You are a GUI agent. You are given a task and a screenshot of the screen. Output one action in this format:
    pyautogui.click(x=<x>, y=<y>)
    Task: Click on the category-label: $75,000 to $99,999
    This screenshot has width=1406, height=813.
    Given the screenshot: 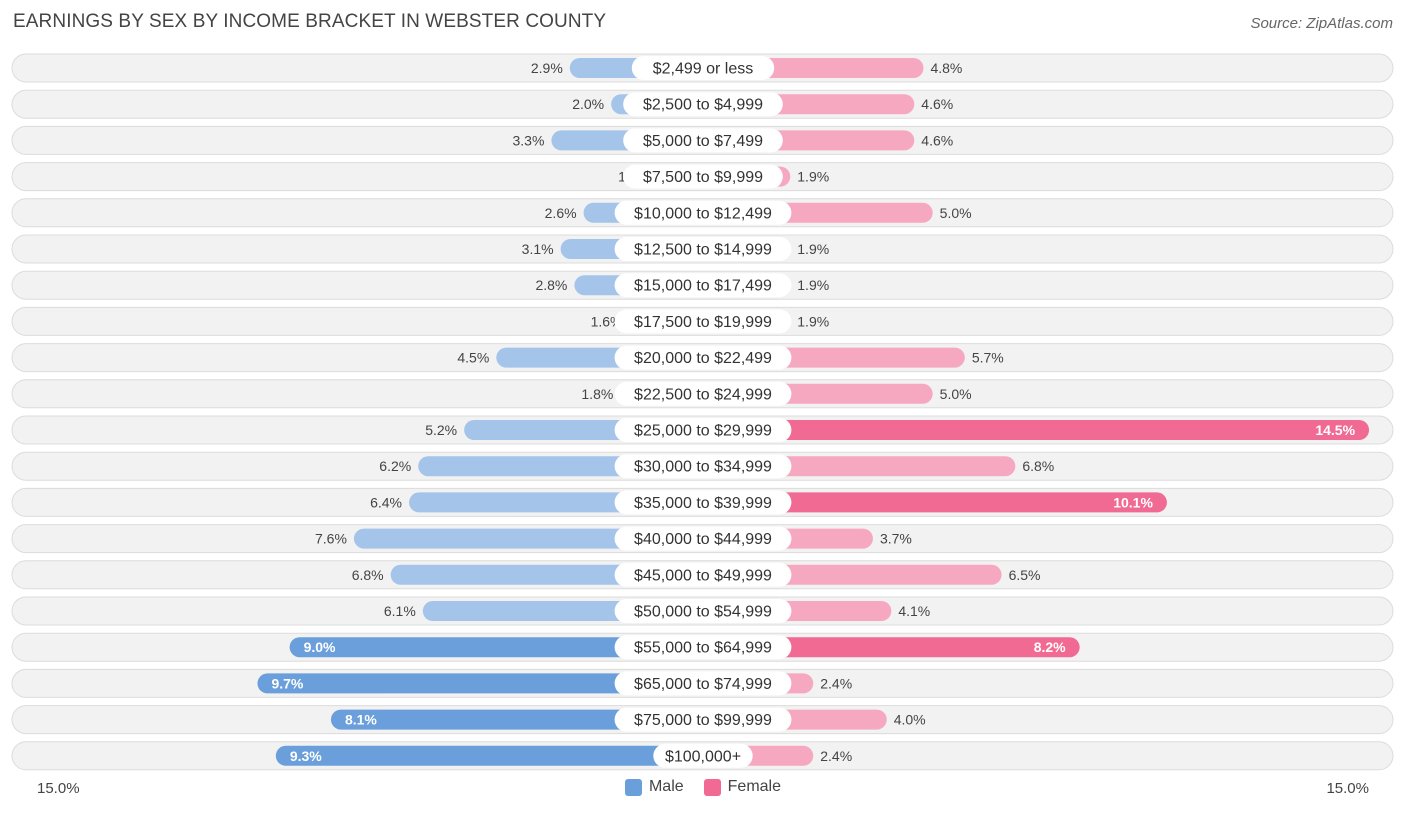 What is the action you would take?
    pyautogui.click(x=703, y=720)
    